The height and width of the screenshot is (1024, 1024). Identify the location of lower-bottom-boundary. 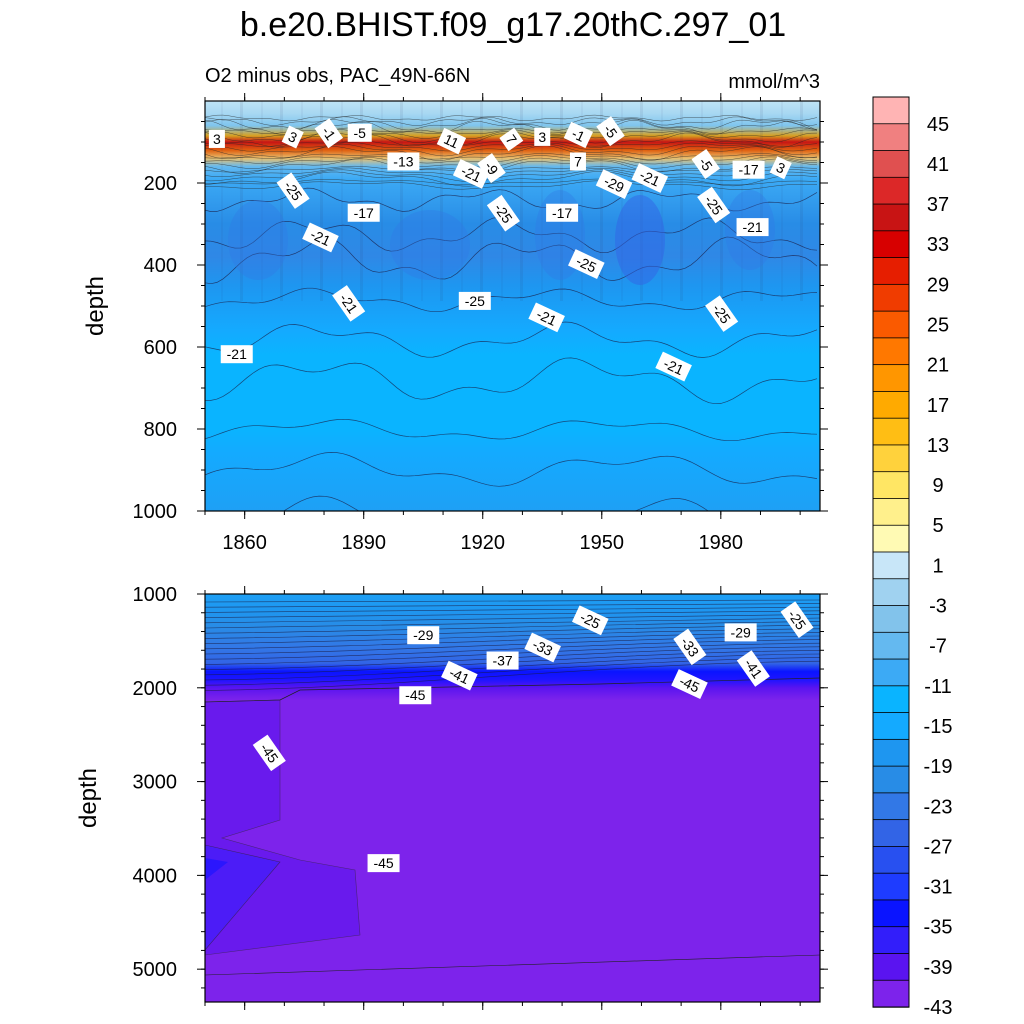
(512, 965).